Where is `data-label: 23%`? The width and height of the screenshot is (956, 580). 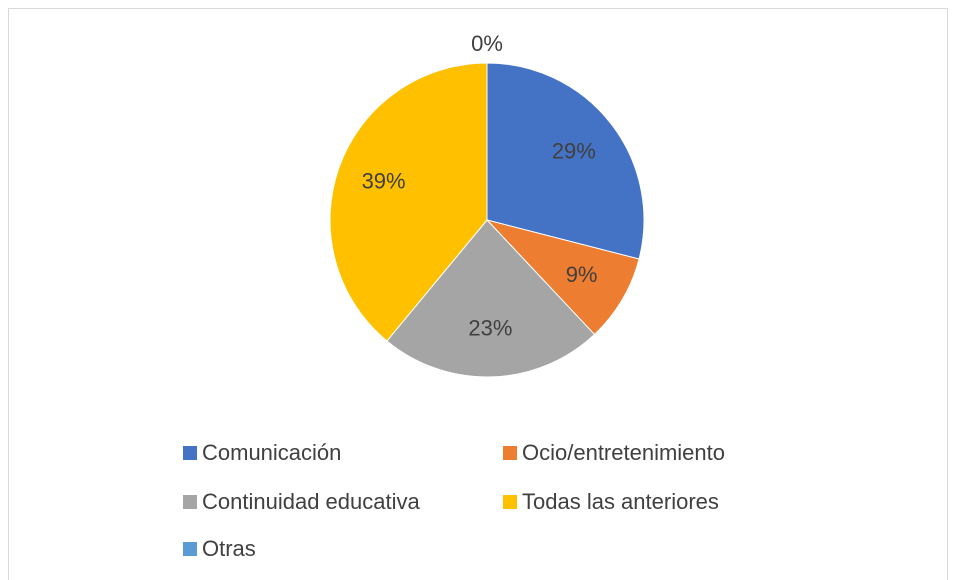
data-label: 23% is located at coordinates (490, 328).